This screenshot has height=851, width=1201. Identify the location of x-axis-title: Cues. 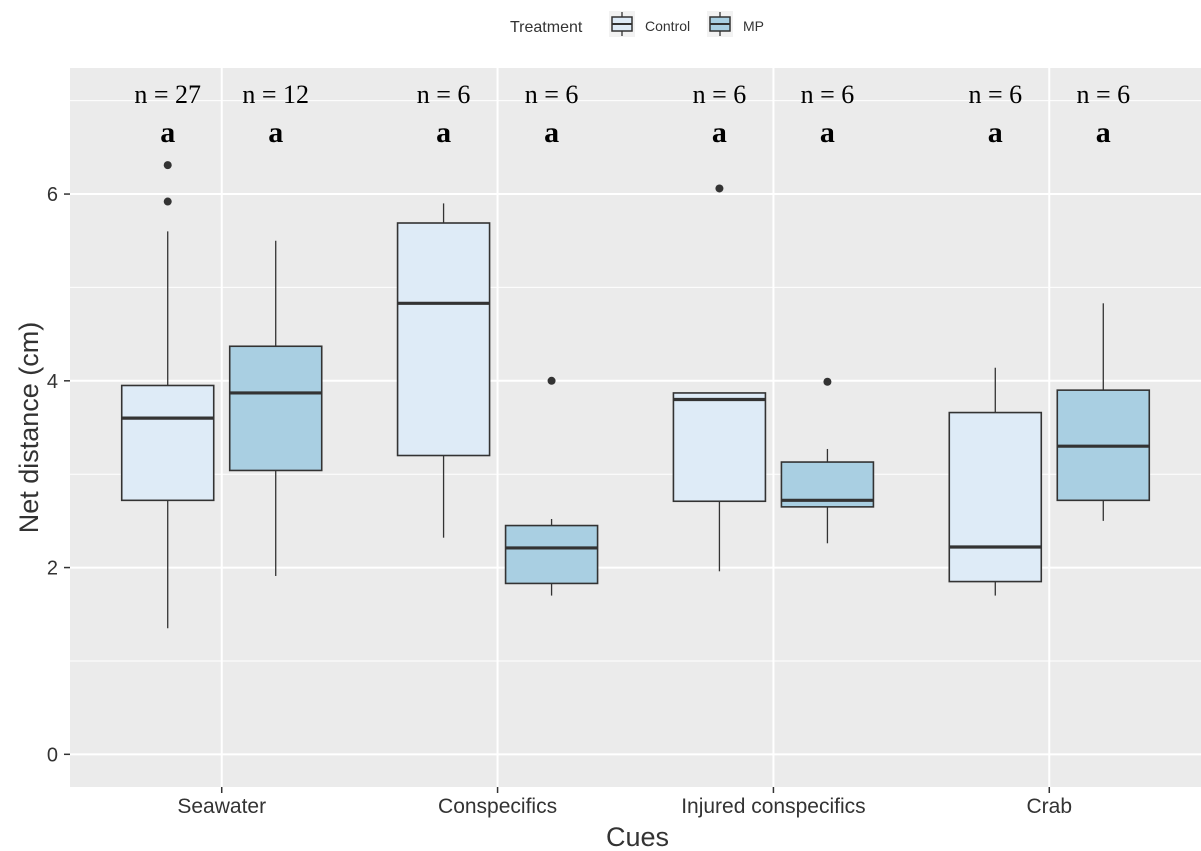
(637, 836).